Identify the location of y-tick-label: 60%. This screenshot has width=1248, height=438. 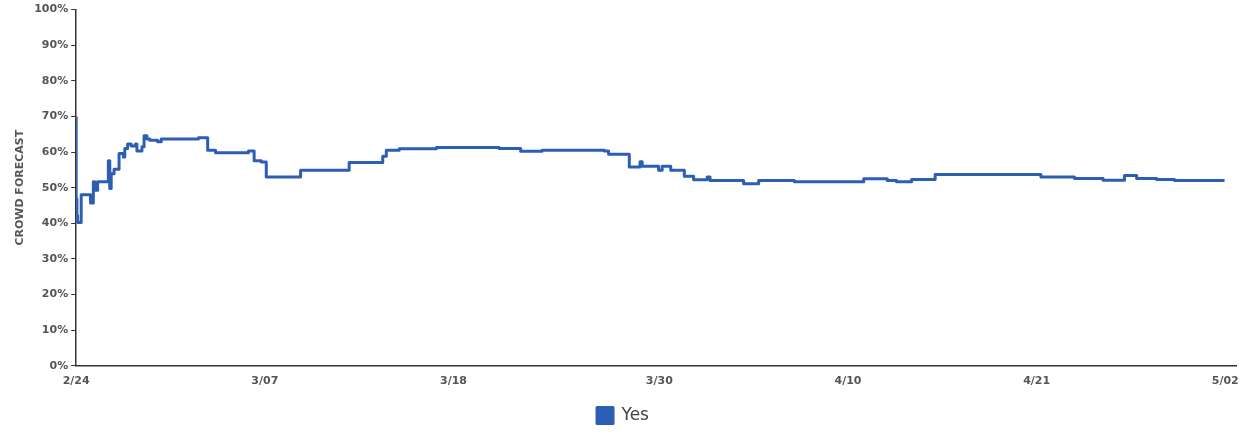
(55, 151).